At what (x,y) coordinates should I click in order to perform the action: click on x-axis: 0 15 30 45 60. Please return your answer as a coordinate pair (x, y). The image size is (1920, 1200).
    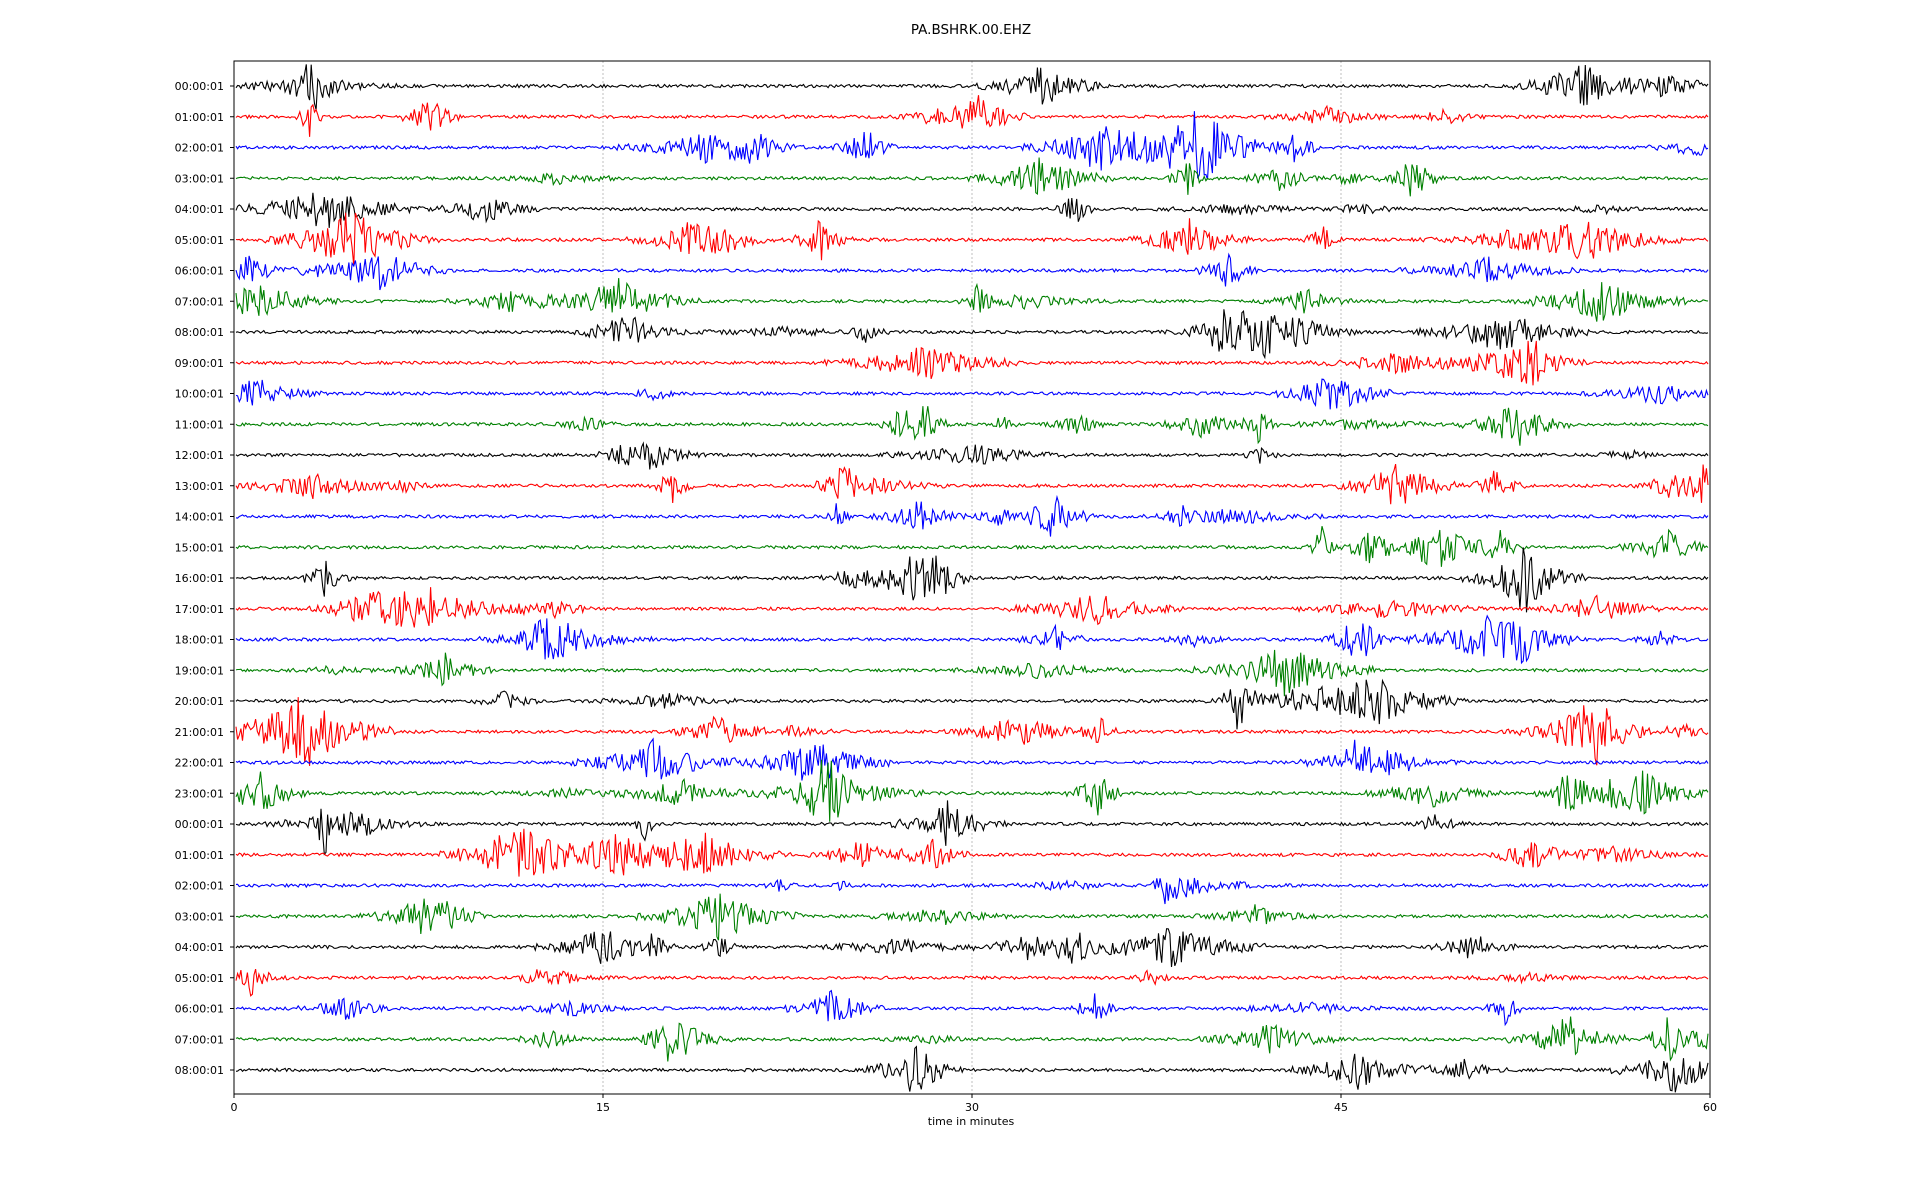
    Looking at the image, I should click on (974, 1104).